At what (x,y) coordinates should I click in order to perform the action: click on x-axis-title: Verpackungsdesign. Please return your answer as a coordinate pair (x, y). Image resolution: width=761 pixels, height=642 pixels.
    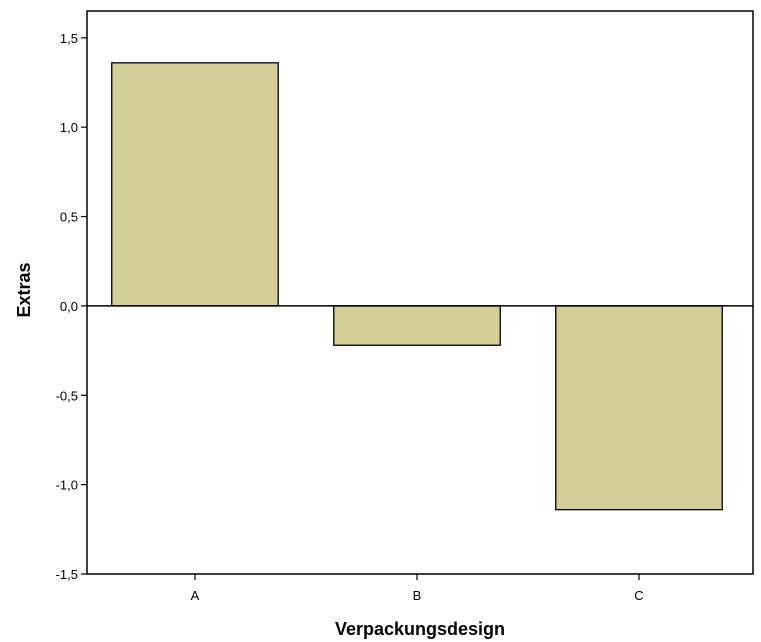
    Looking at the image, I should click on (420, 629).